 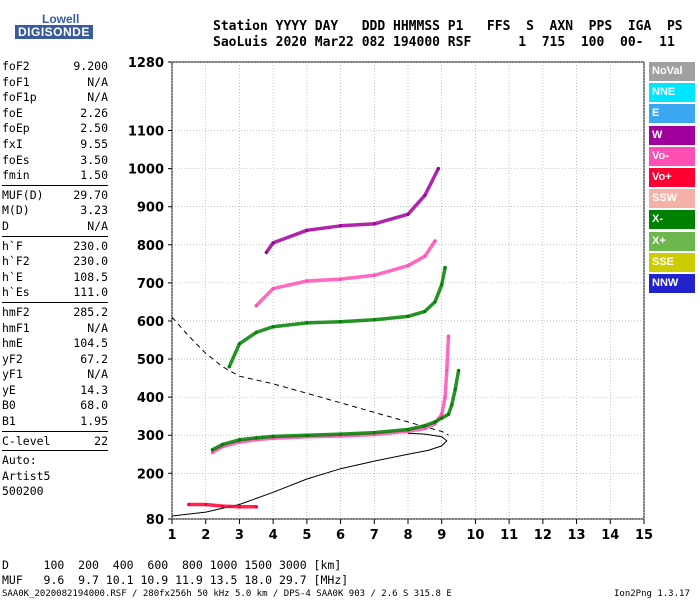 What do you see at coordinates (55, 161) in the screenshot?
I see `param-row: foEs 3.50` at bounding box center [55, 161].